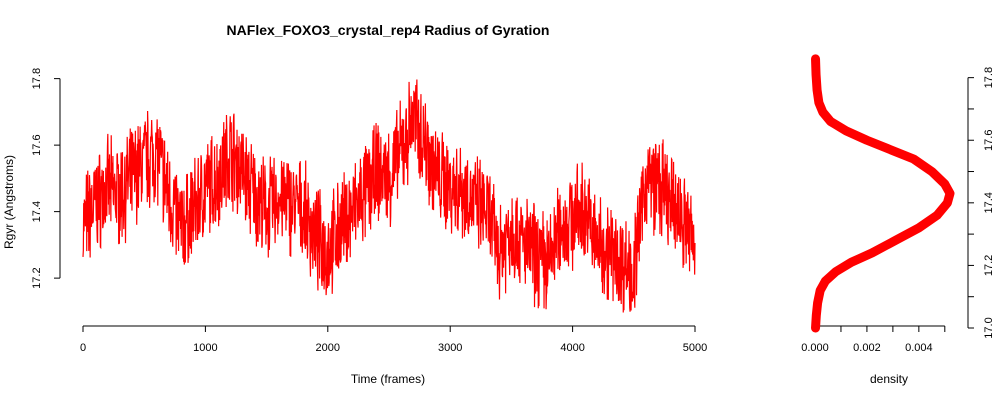  I want to click on main-x-tick-label: 3000, so click(450, 348).